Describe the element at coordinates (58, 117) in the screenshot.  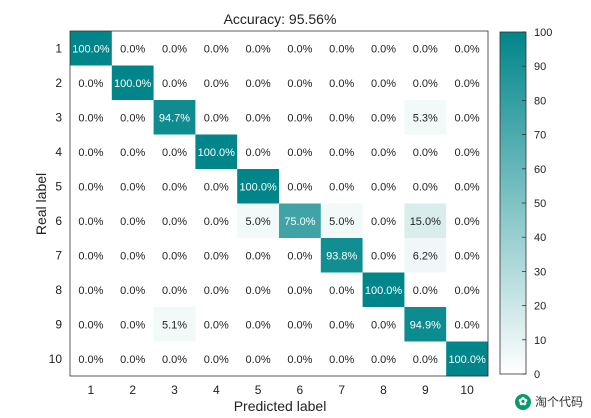
I see `y-tick-label: 3` at that location.